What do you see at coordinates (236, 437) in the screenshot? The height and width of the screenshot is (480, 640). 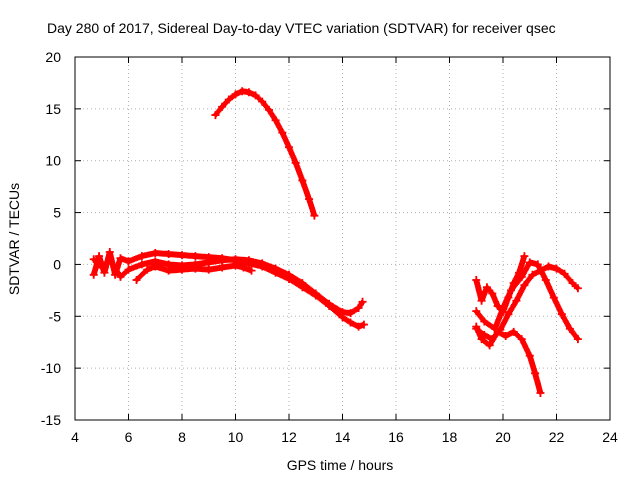 I see `x-tick-label: 10` at bounding box center [236, 437].